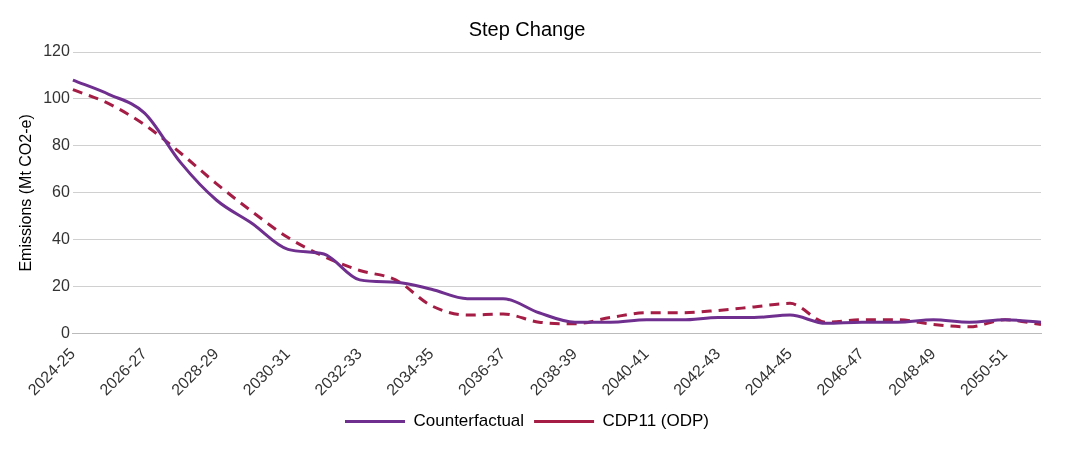 This screenshot has width=1069, height=450. What do you see at coordinates (56, 51) in the screenshot?
I see `y-tick-label: 120` at bounding box center [56, 51].